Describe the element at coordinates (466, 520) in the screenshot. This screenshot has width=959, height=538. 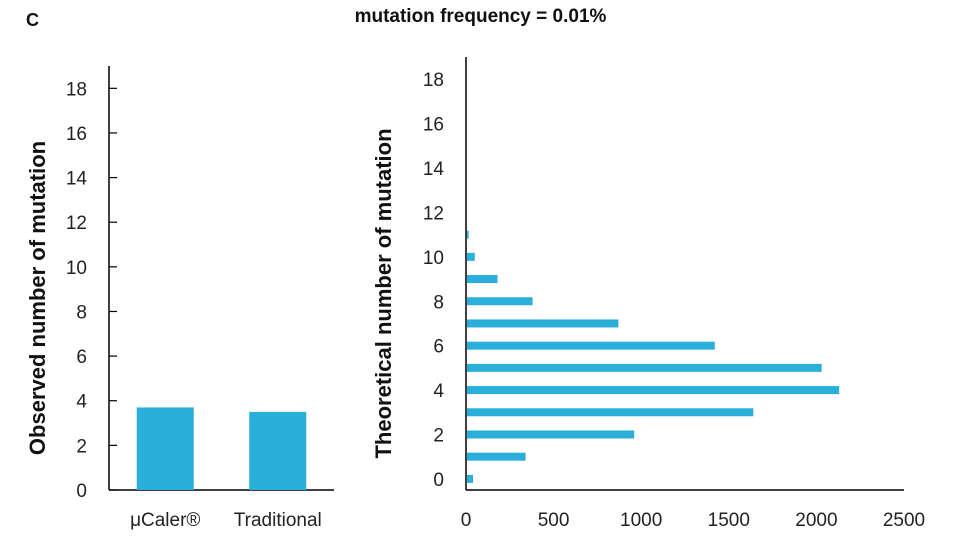
I see `x-tick-label: 0` at that location.